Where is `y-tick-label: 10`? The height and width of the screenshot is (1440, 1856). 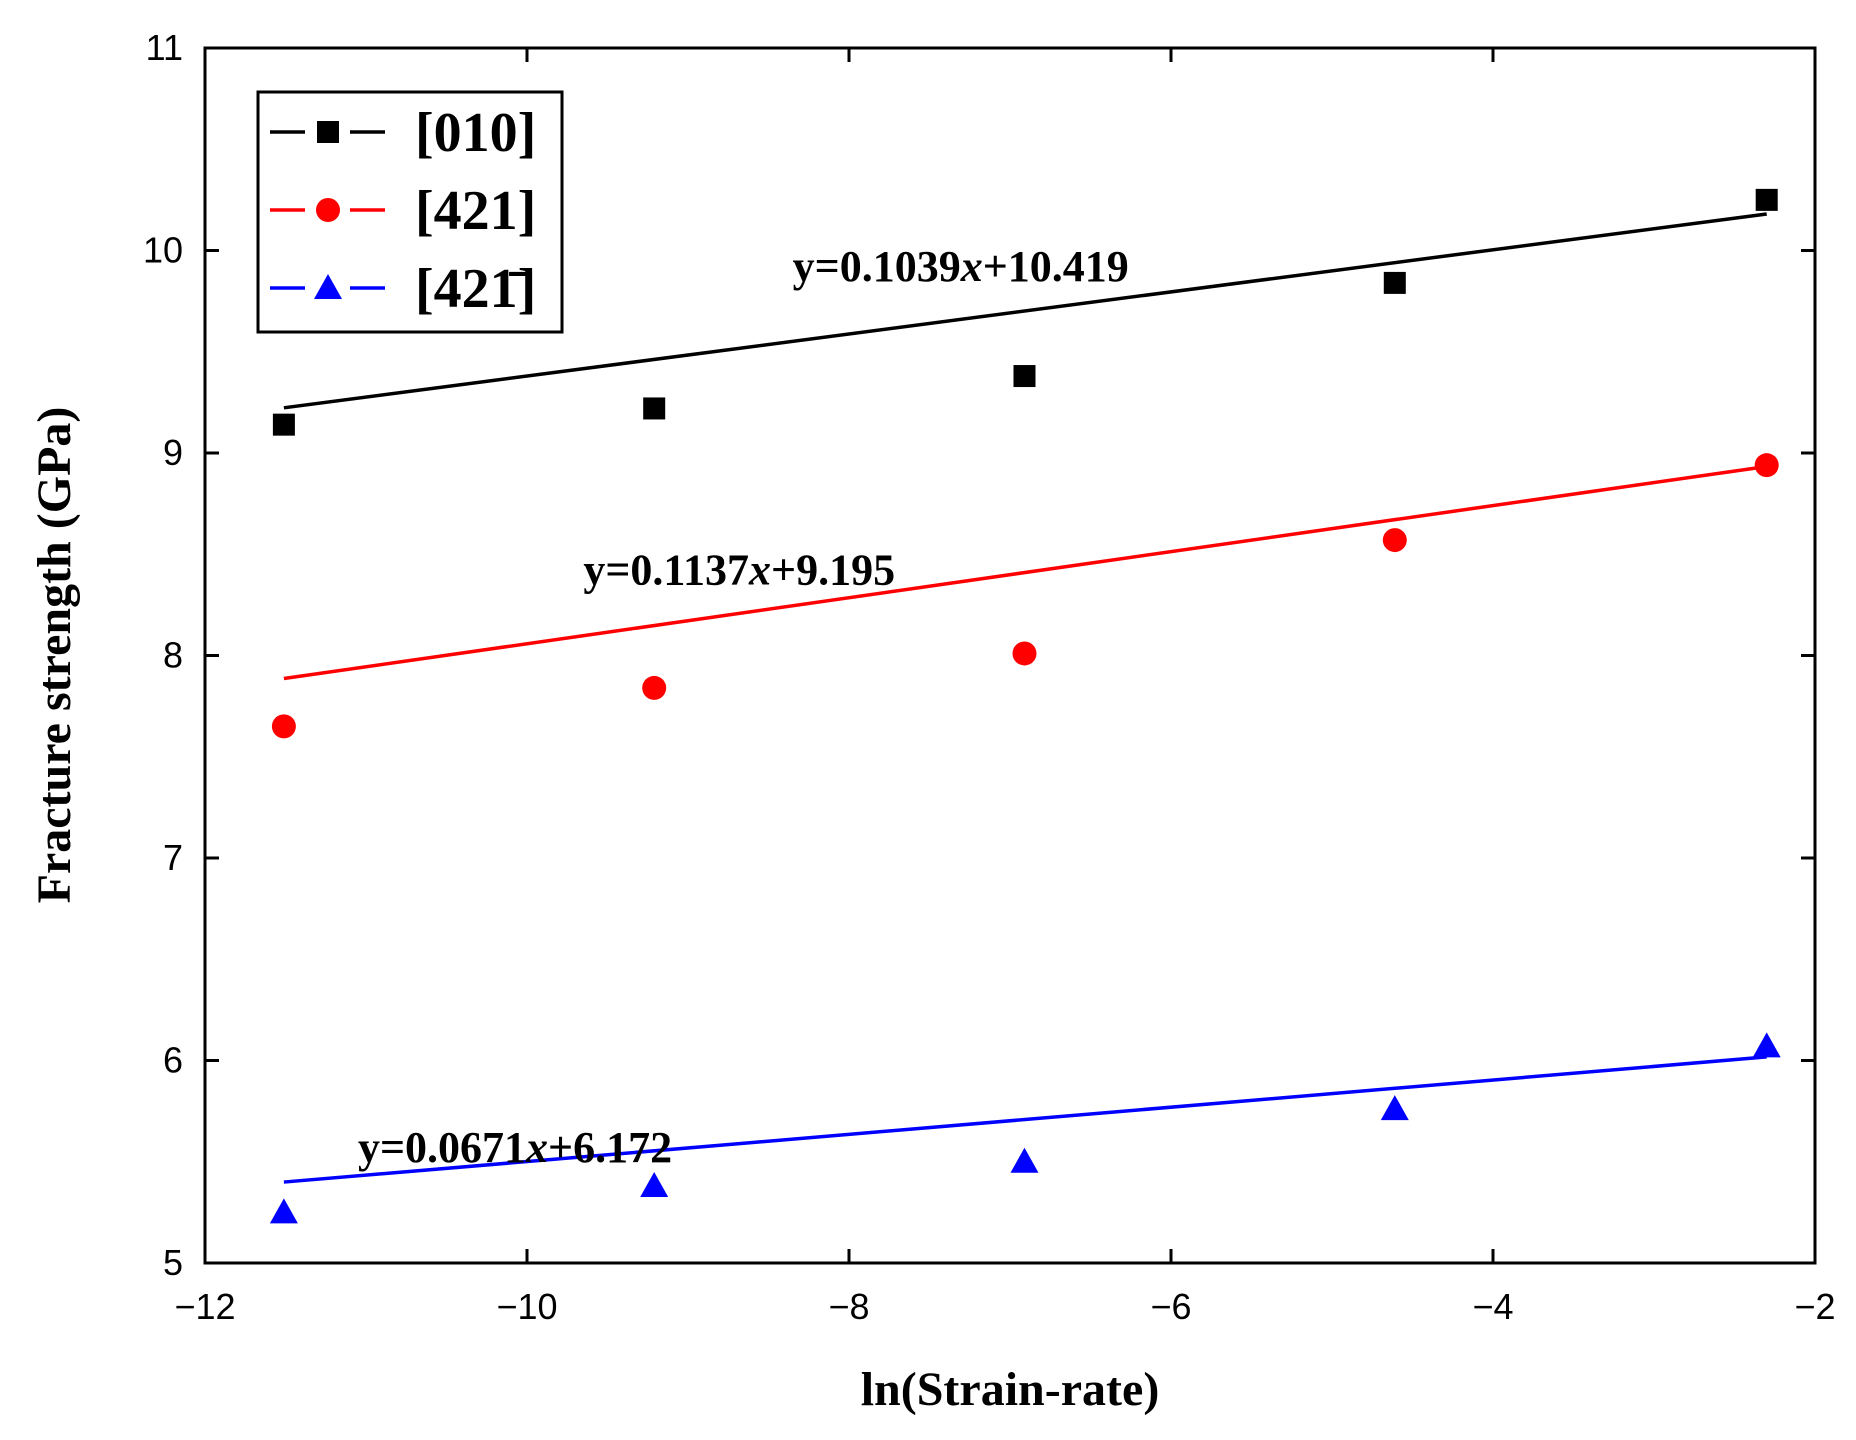 y-tick-label: 10 is located at coordinates (163, 250).